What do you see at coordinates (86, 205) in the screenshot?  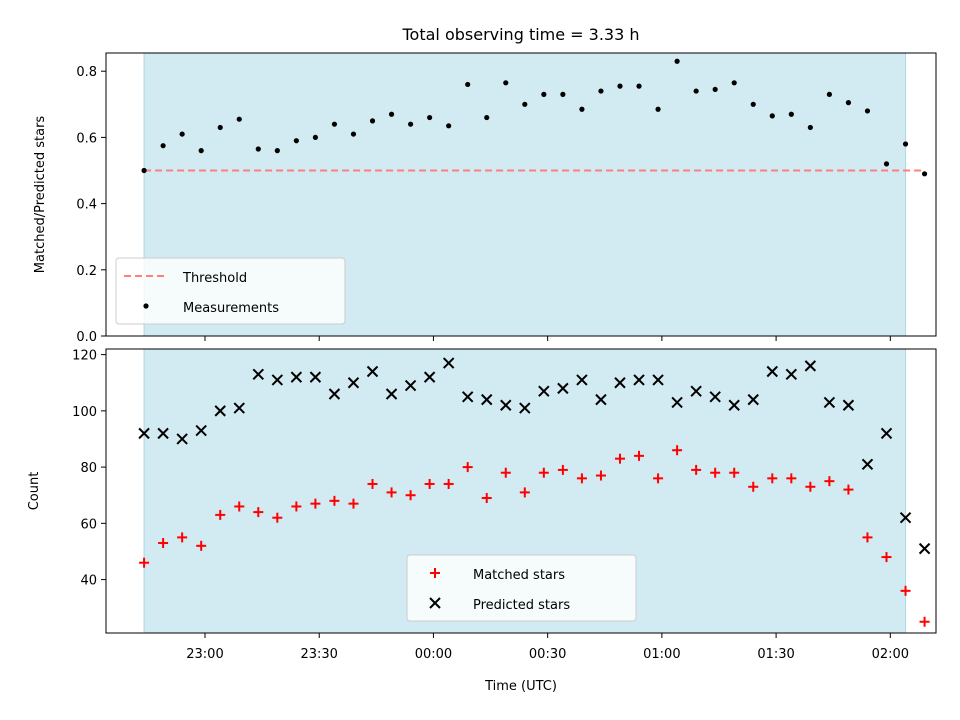 I see `y-tick-label: 0.4` at bounding box center [86, 205].